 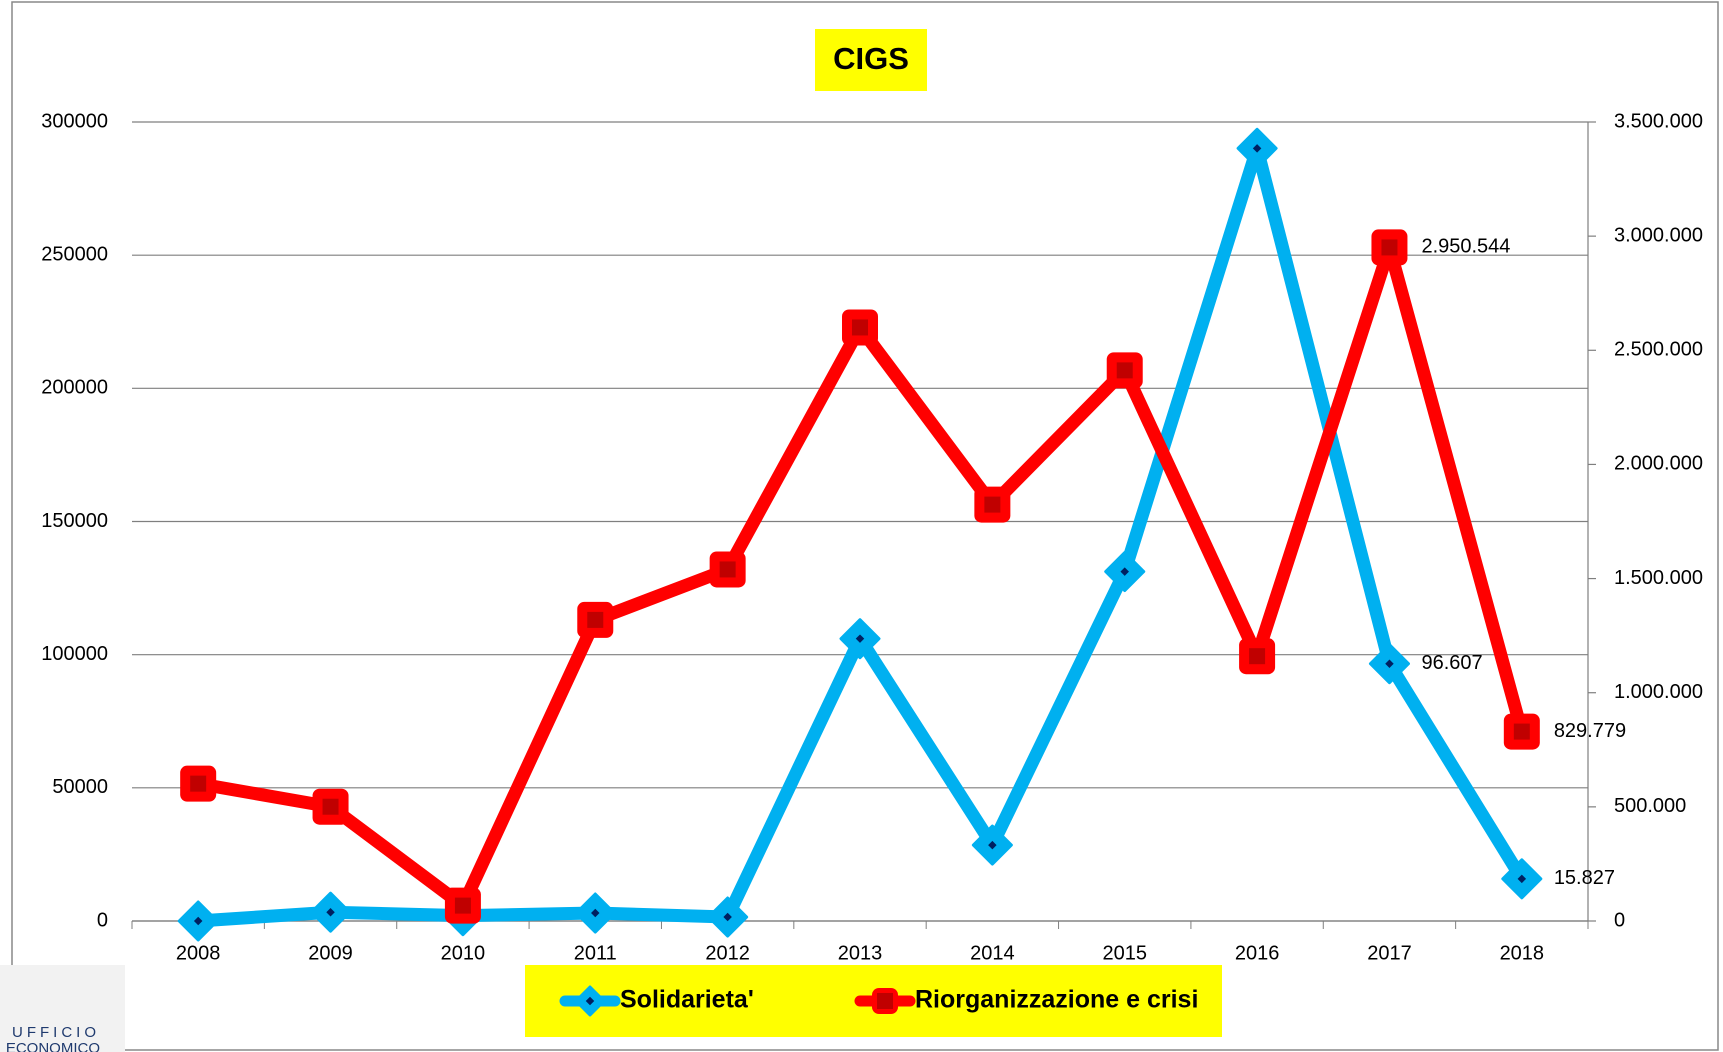 What do you see at coordinates (102, 920) in the screenshot?
I see `y-tick-label: 0` at bounding box center [102, 920].